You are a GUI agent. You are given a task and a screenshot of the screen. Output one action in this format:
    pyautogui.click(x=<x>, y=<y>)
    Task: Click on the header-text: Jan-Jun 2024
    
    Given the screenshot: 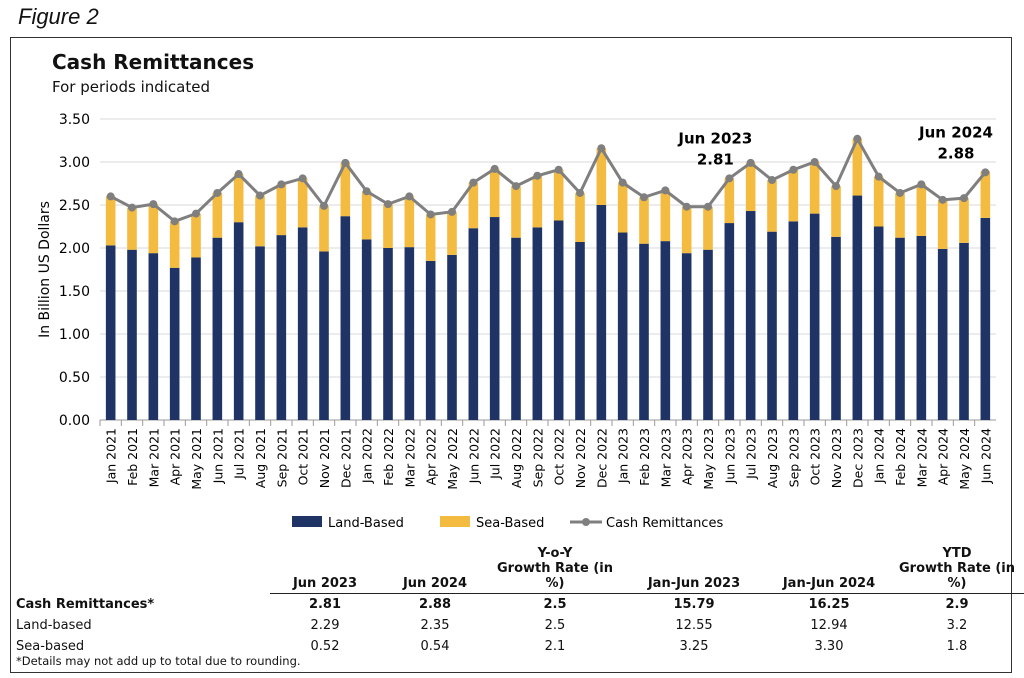 What is the action you would take?
    pyautogui.click(x=829, y=583)
    